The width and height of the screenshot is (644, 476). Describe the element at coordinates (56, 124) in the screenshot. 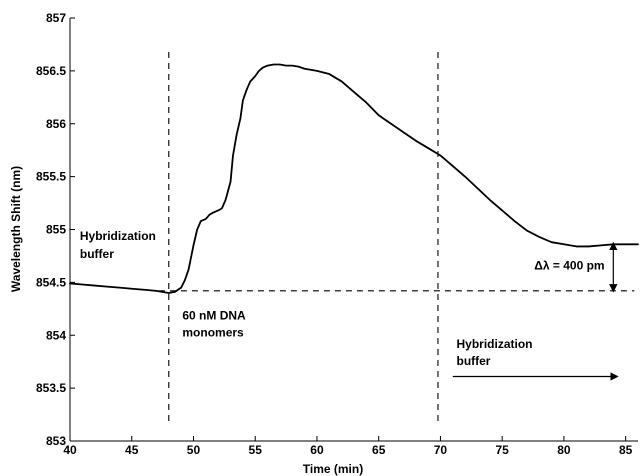

I see `y-tick-label: 856` at that location.